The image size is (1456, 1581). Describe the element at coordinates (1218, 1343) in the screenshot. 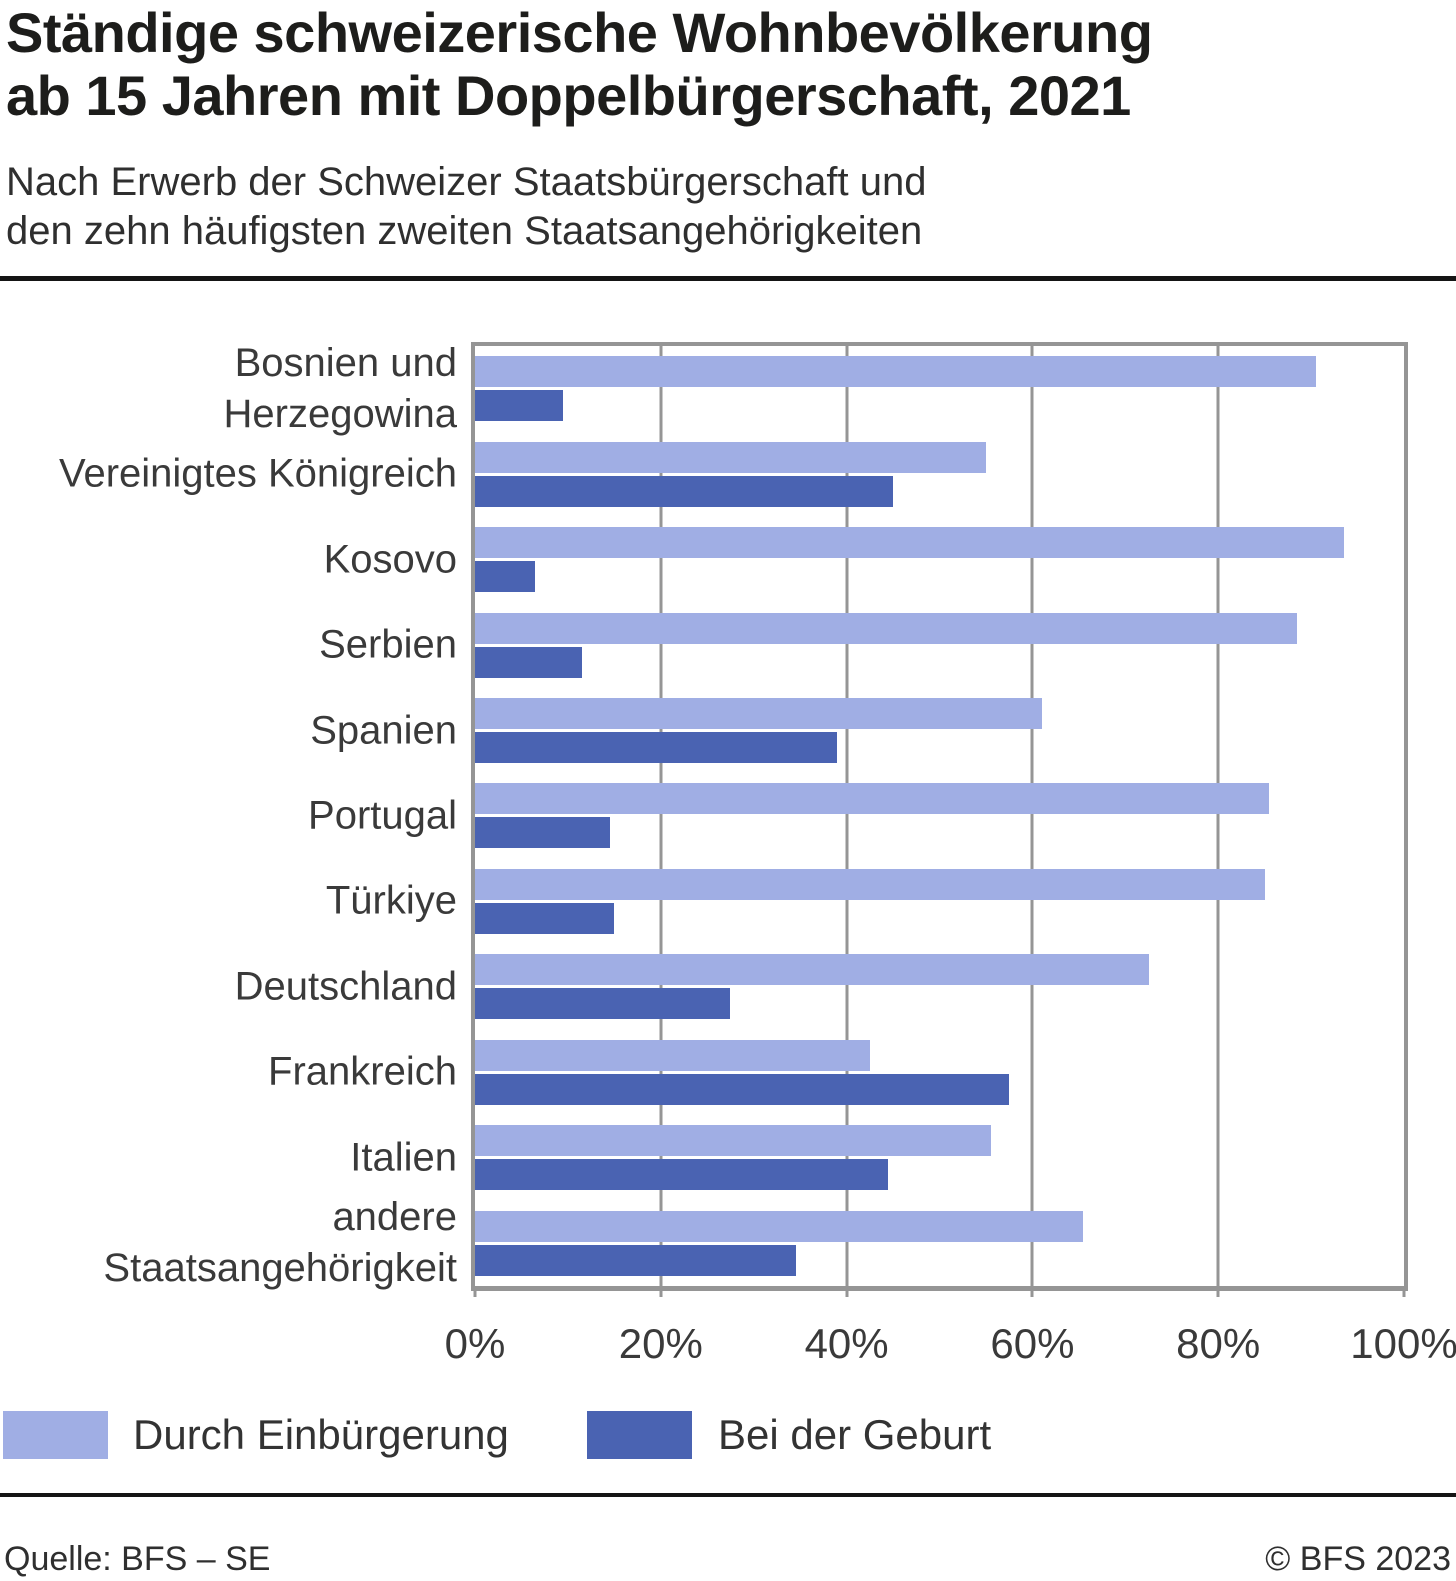

I see `axis-tick-label: 80%` at that location.